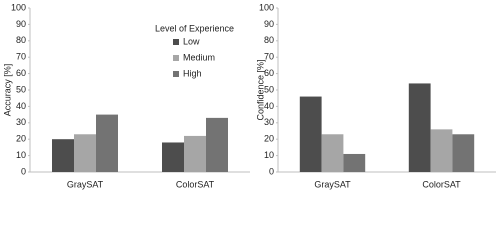 The width and height of the screenshot is (500, 240). Describe the element at coordinates (191, 41) in the screenshot. I see `legend-label: Low` at that location.